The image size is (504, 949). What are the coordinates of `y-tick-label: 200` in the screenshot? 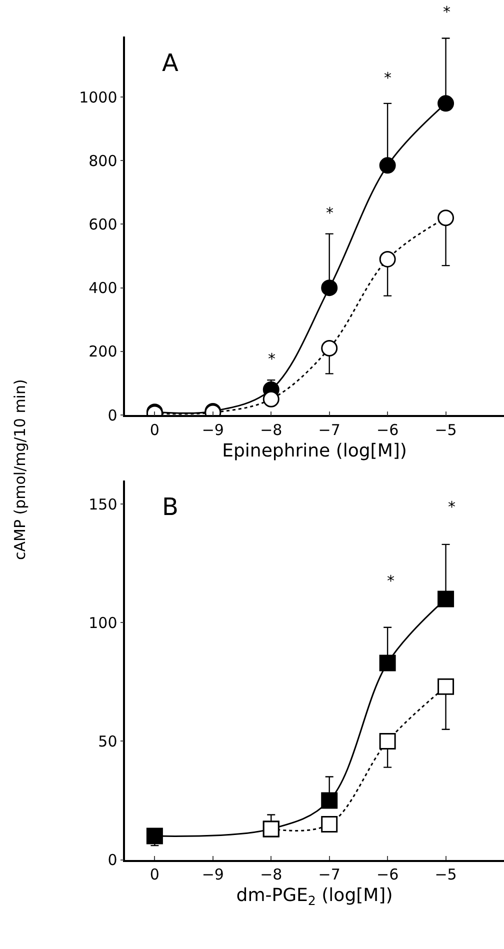 It's located at (103, 351).